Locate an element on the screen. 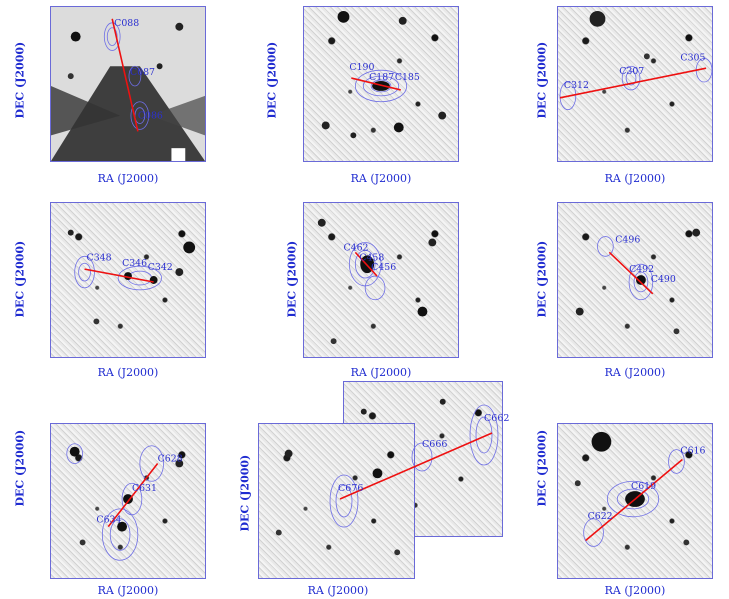  image-frame: C496 C492 C490 is located at coordinates (635, 280).